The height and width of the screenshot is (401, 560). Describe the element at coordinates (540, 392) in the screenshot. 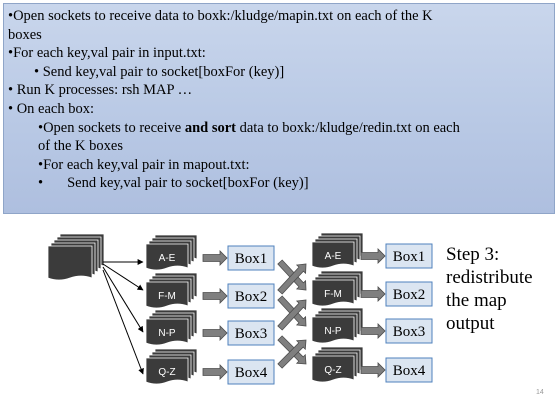

I see `slide-number: 14` at that location.